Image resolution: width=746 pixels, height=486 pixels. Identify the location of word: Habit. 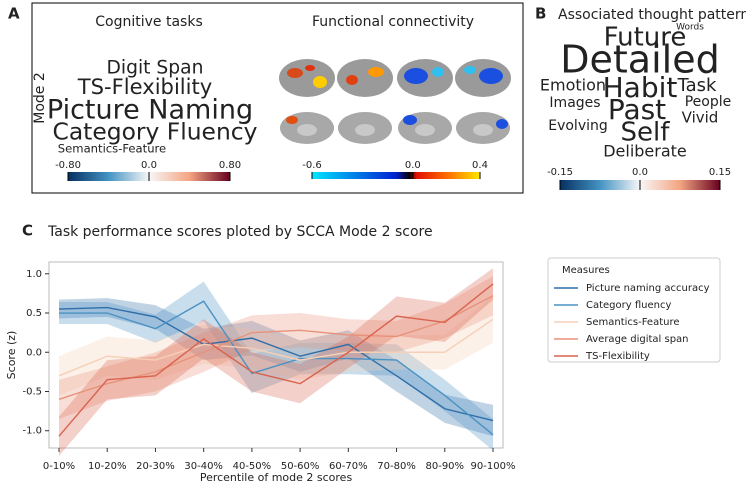
(640, 87).